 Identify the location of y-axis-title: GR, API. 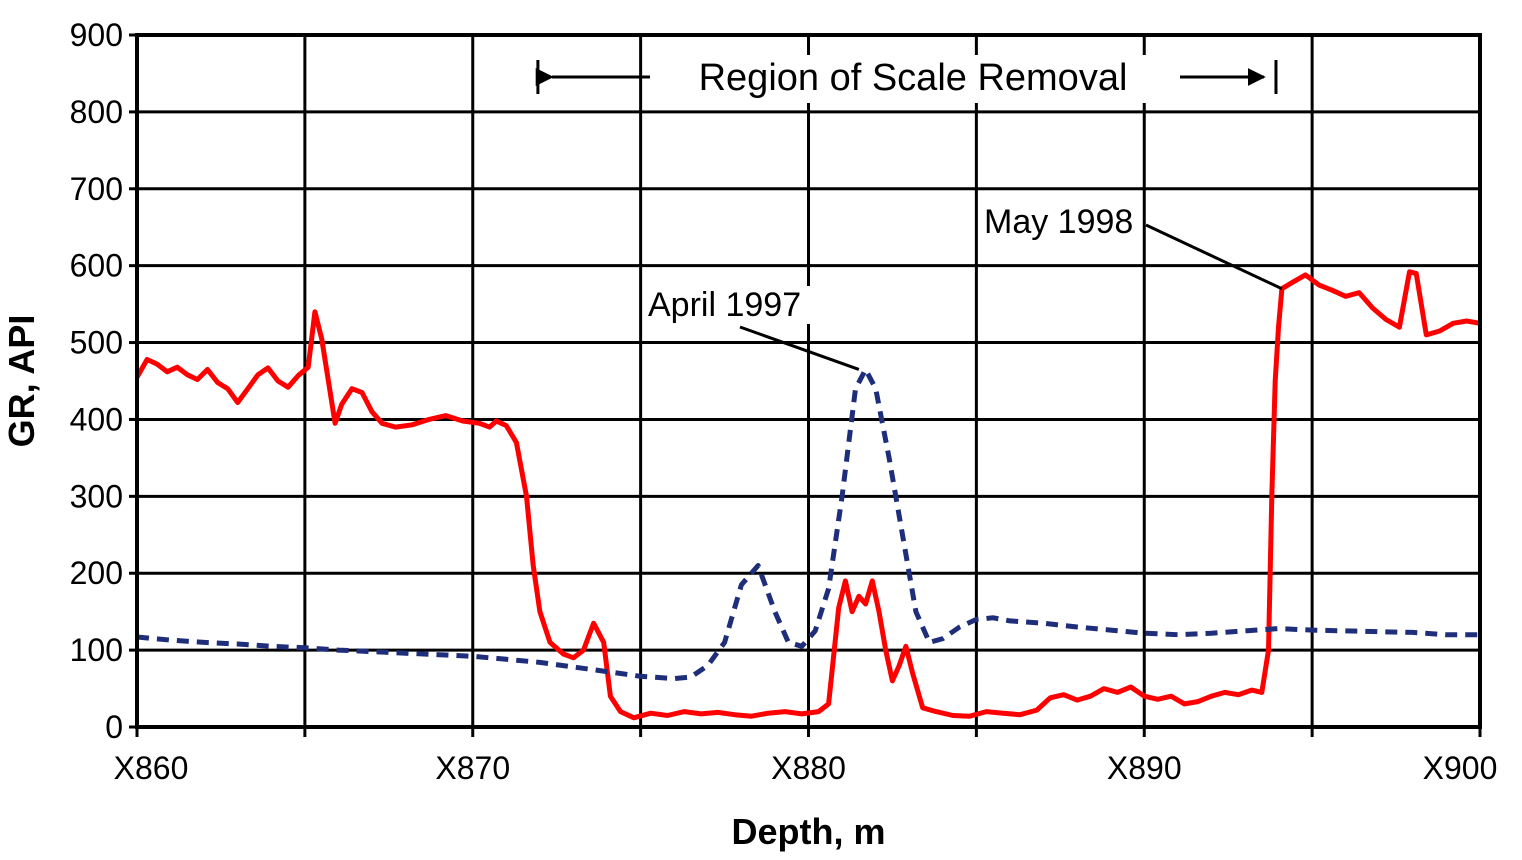
(21, 381).